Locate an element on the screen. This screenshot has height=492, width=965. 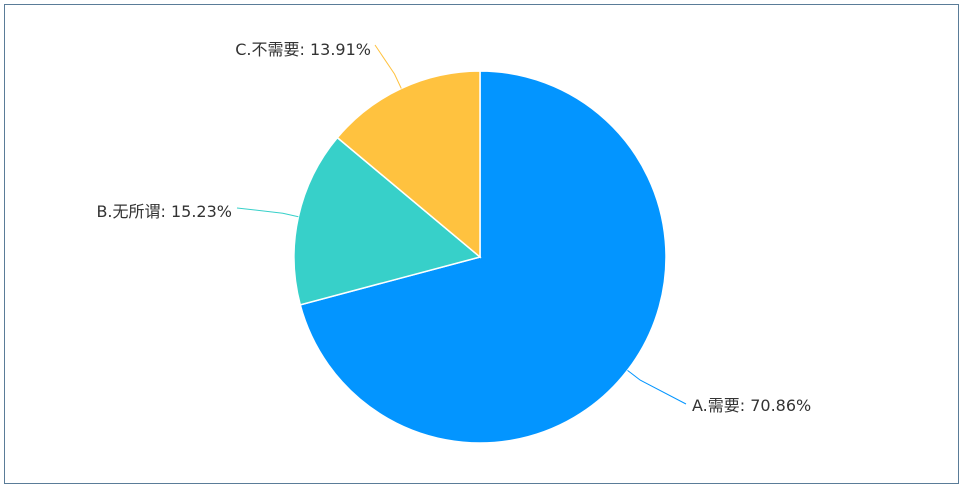
pie-slice-b is located at coordinates (387, 221).